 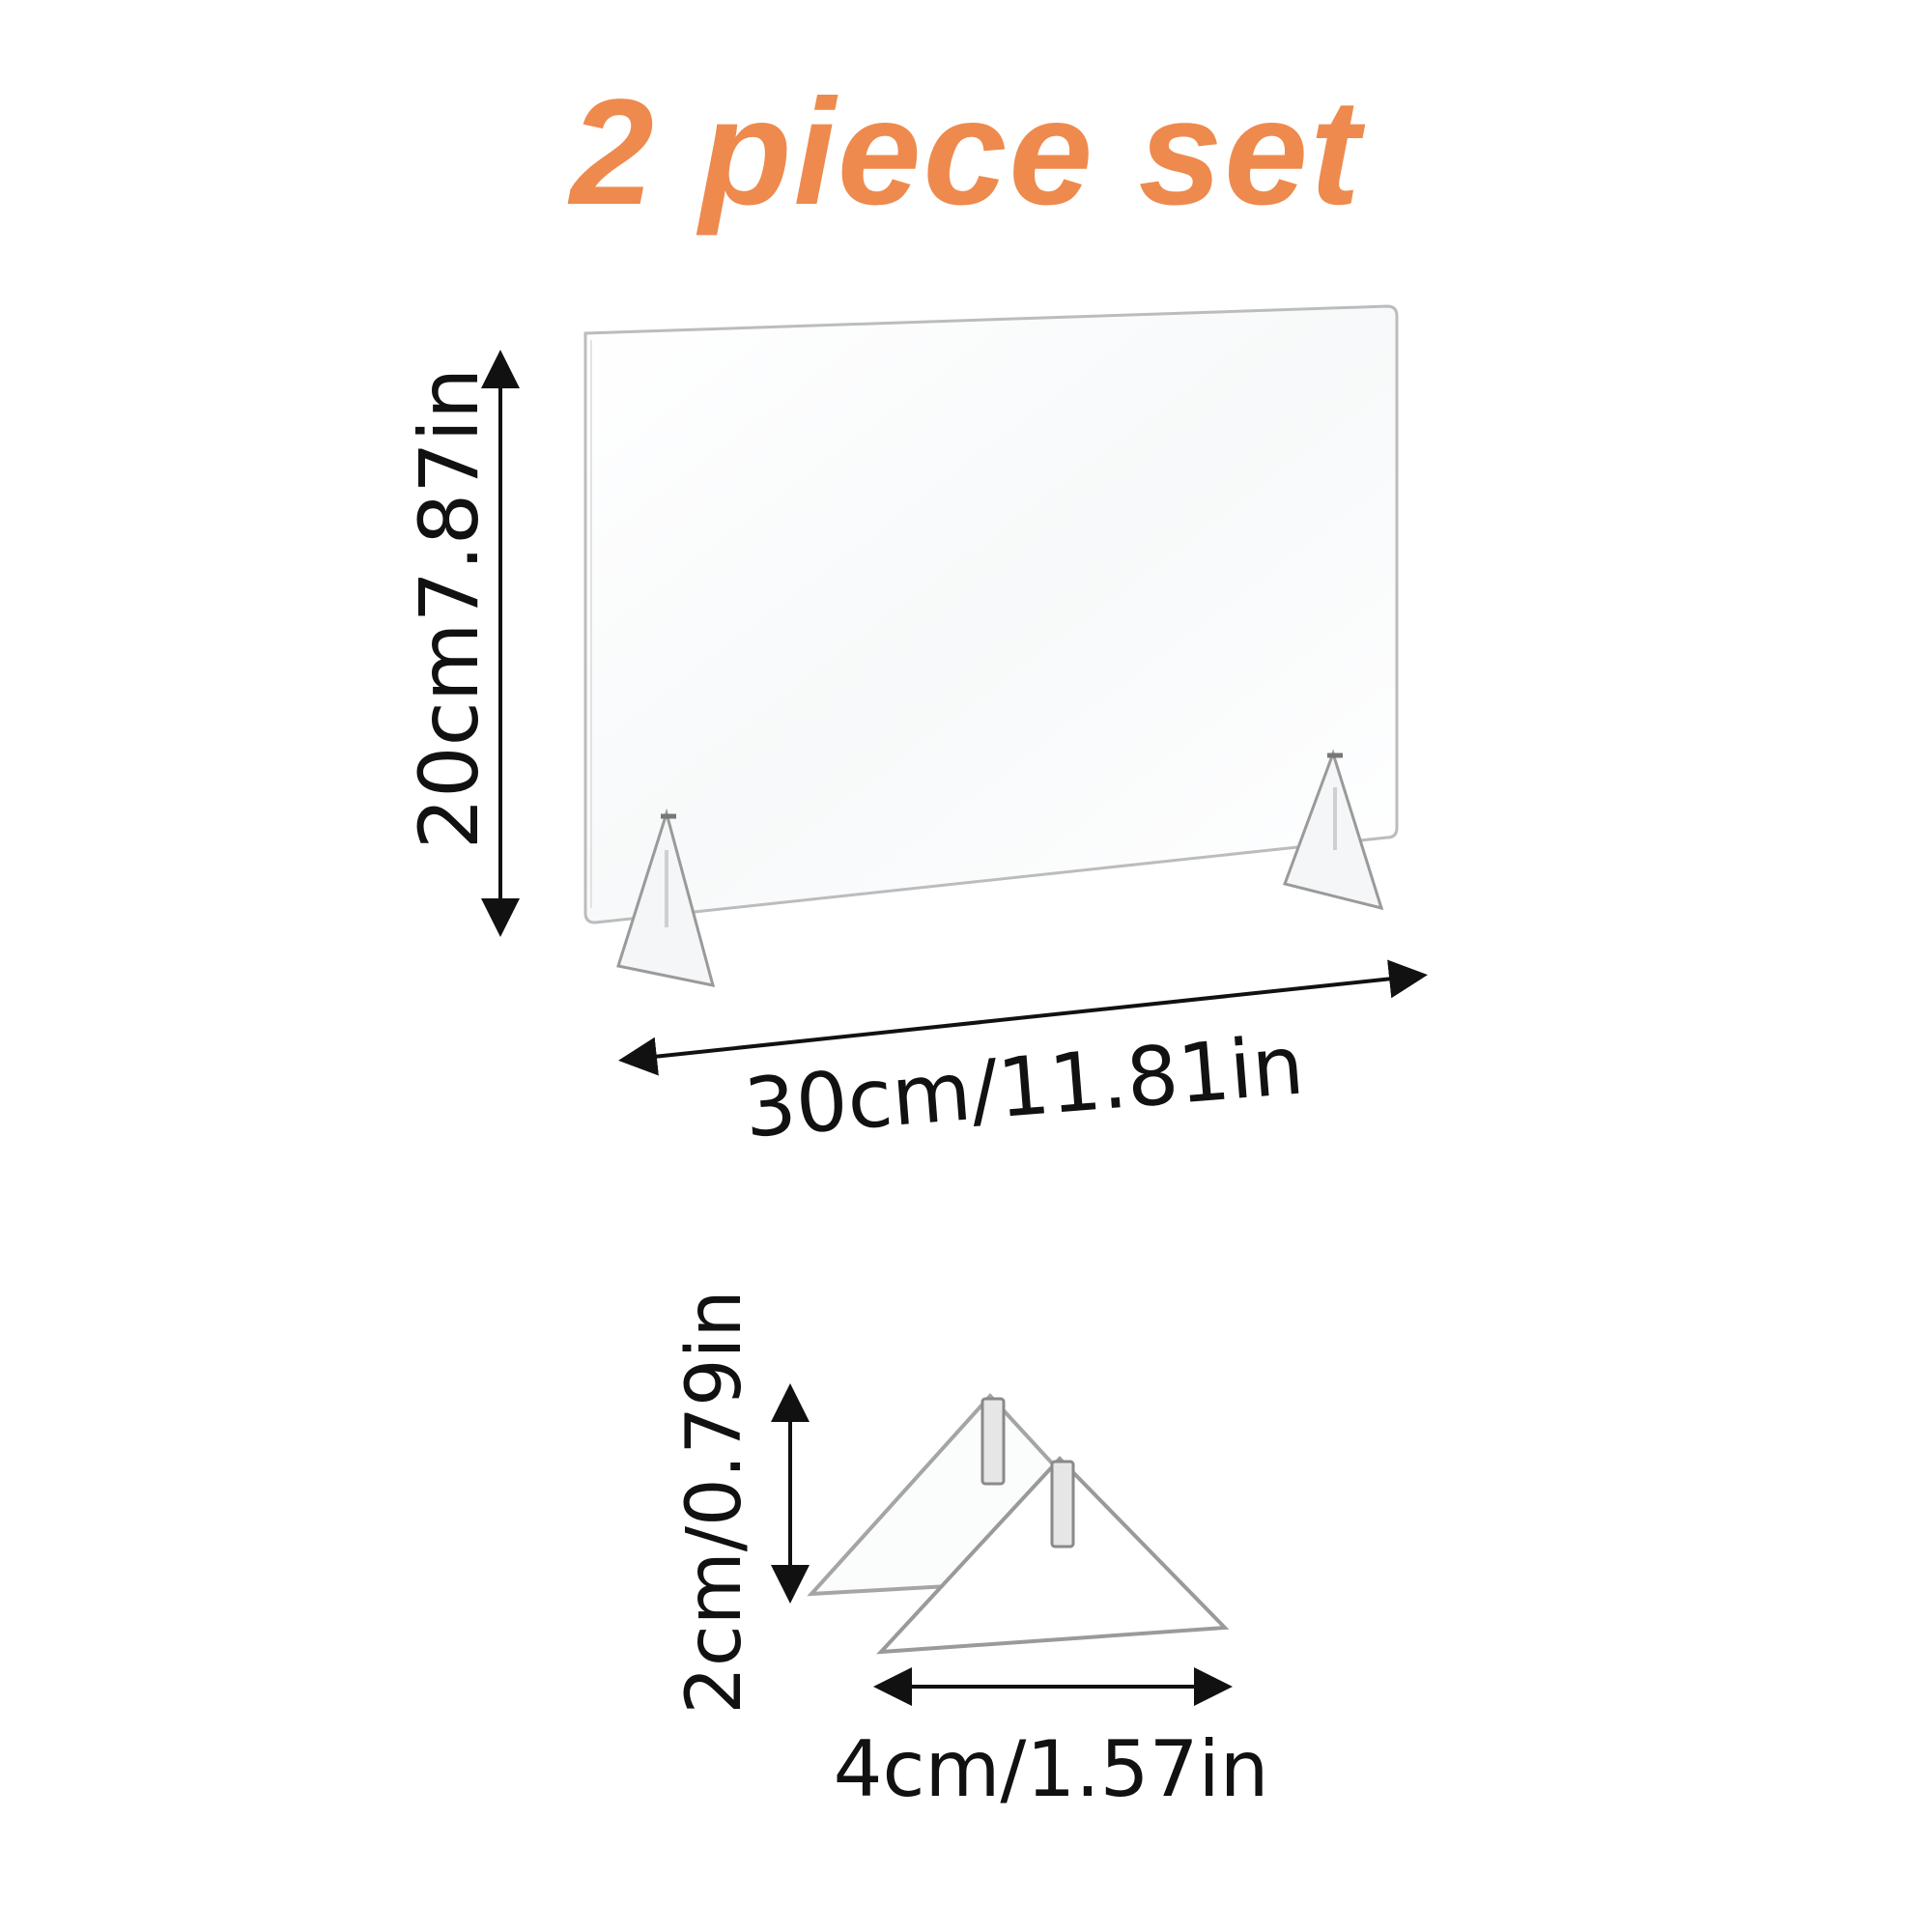 I want to click on foot-width-label: 4cm/1.57in, so click(x=1051, y=1769).